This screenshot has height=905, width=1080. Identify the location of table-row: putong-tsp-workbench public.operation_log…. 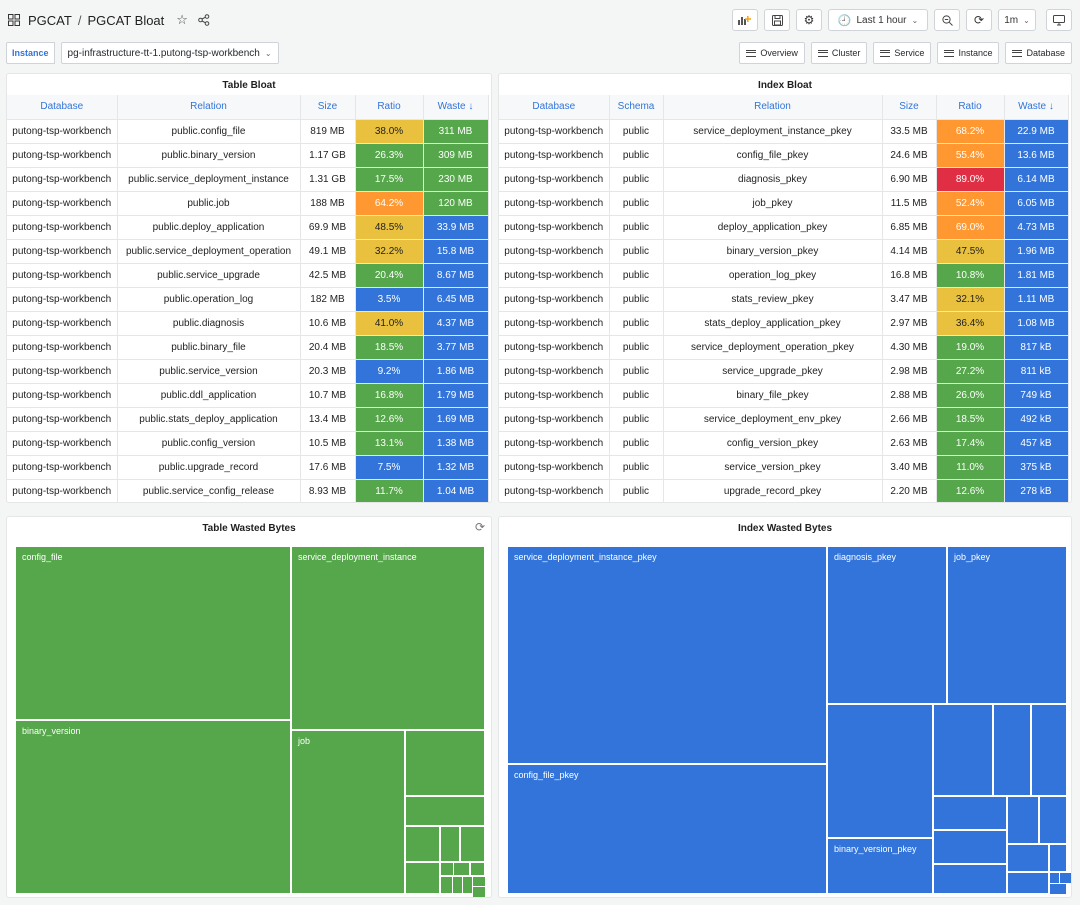
(248, 299).